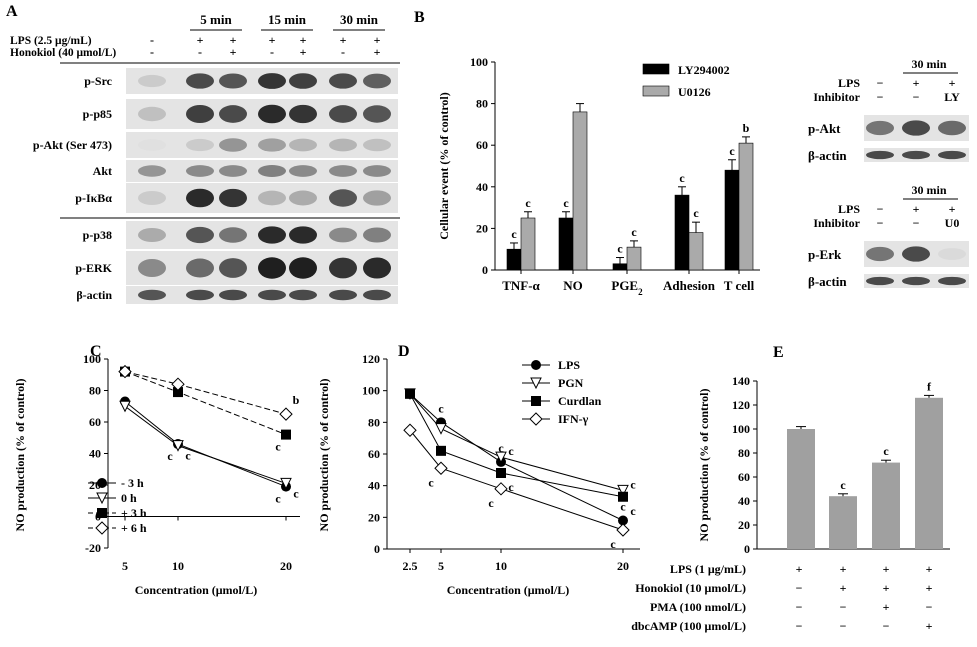  I want to click on inset-erk-lps-label: LPS, so click(849, 209).